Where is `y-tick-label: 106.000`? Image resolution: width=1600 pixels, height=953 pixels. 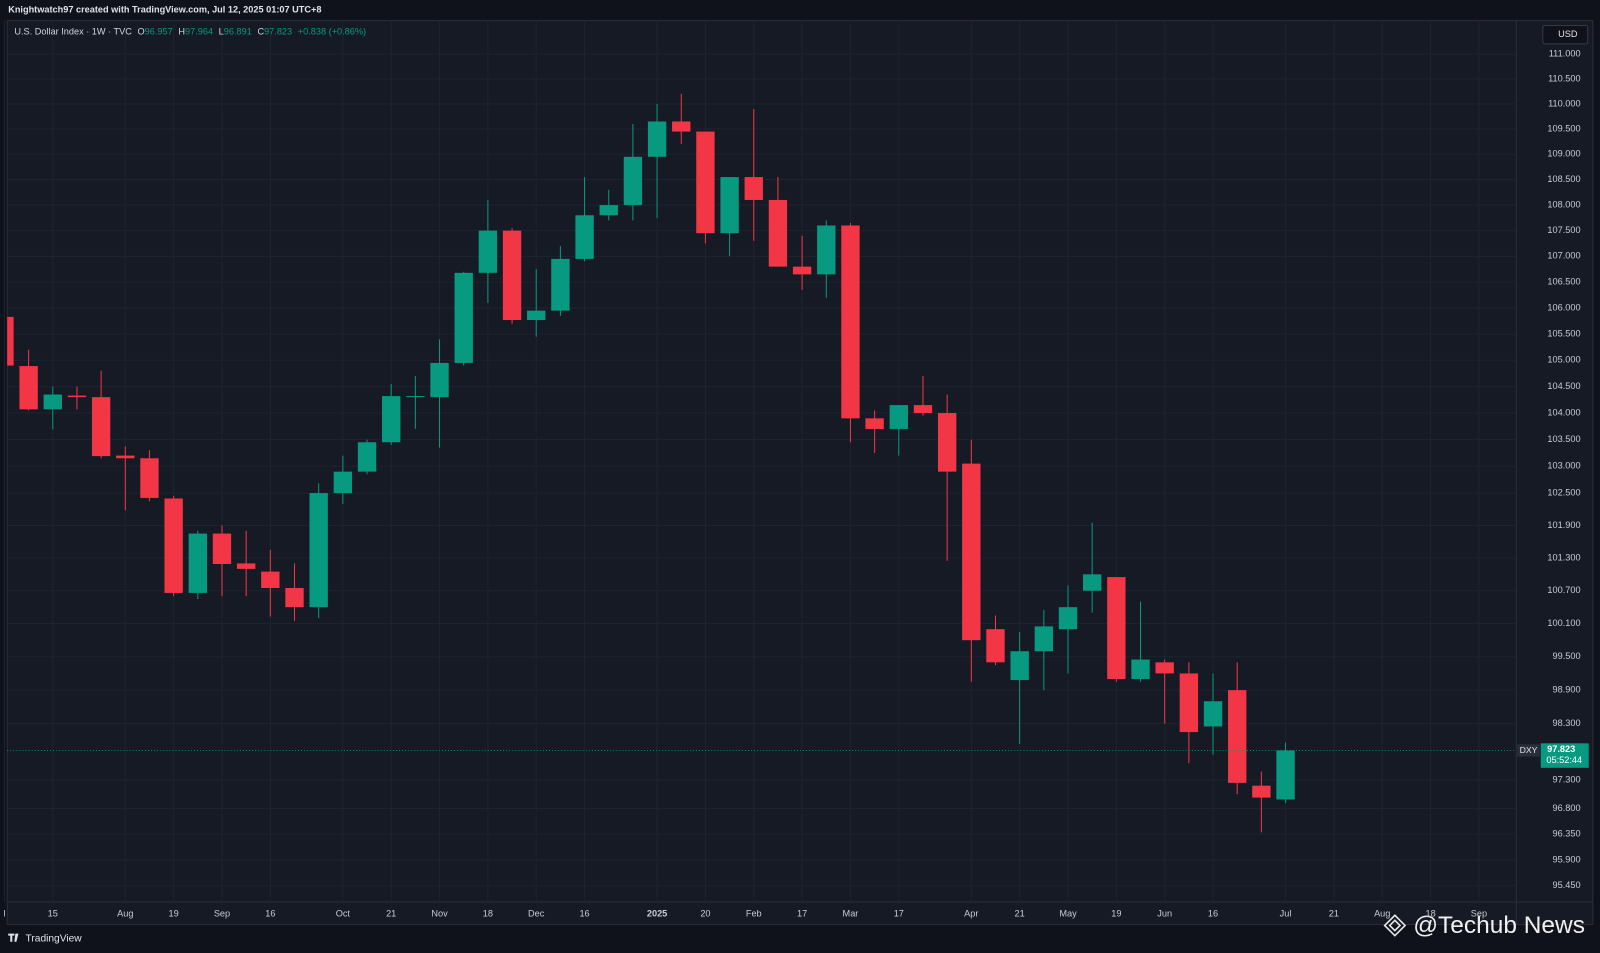 y-tick-label: 106.000 is located at coordinates (1563, 307).